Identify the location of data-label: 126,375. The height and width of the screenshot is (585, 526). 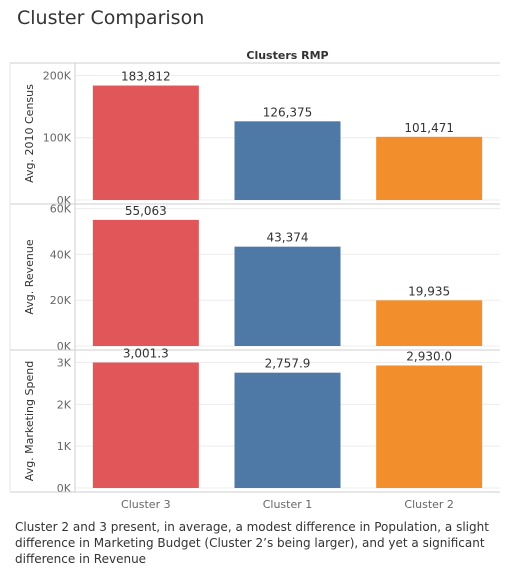
(288, 112).